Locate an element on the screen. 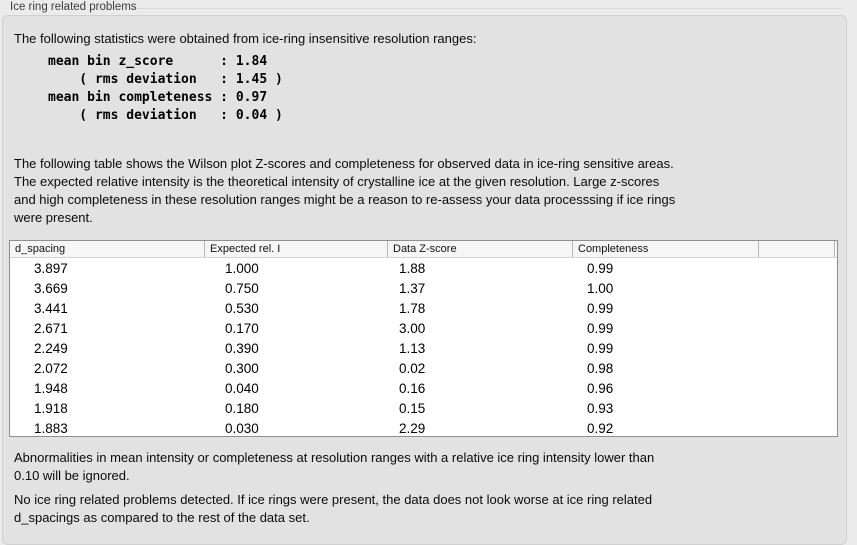 The image size is (857, 545). table-cell: 3.00 is located at coordinates (412, 328).